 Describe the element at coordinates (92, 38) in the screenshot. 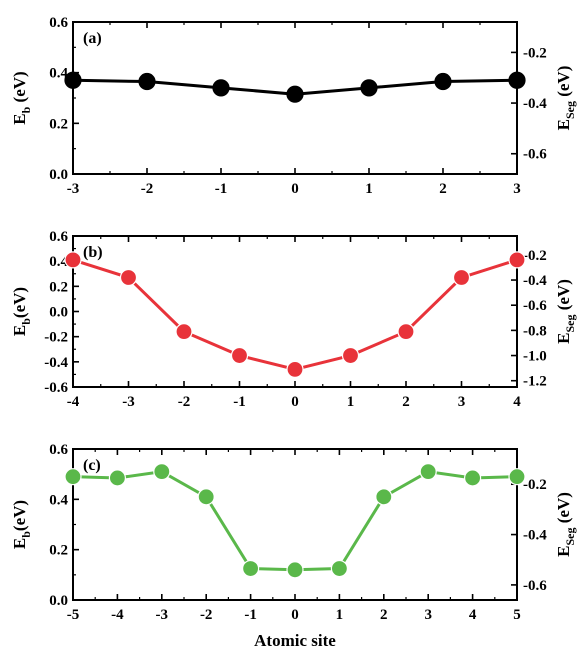

I see `panel-label: (a)` at that location.